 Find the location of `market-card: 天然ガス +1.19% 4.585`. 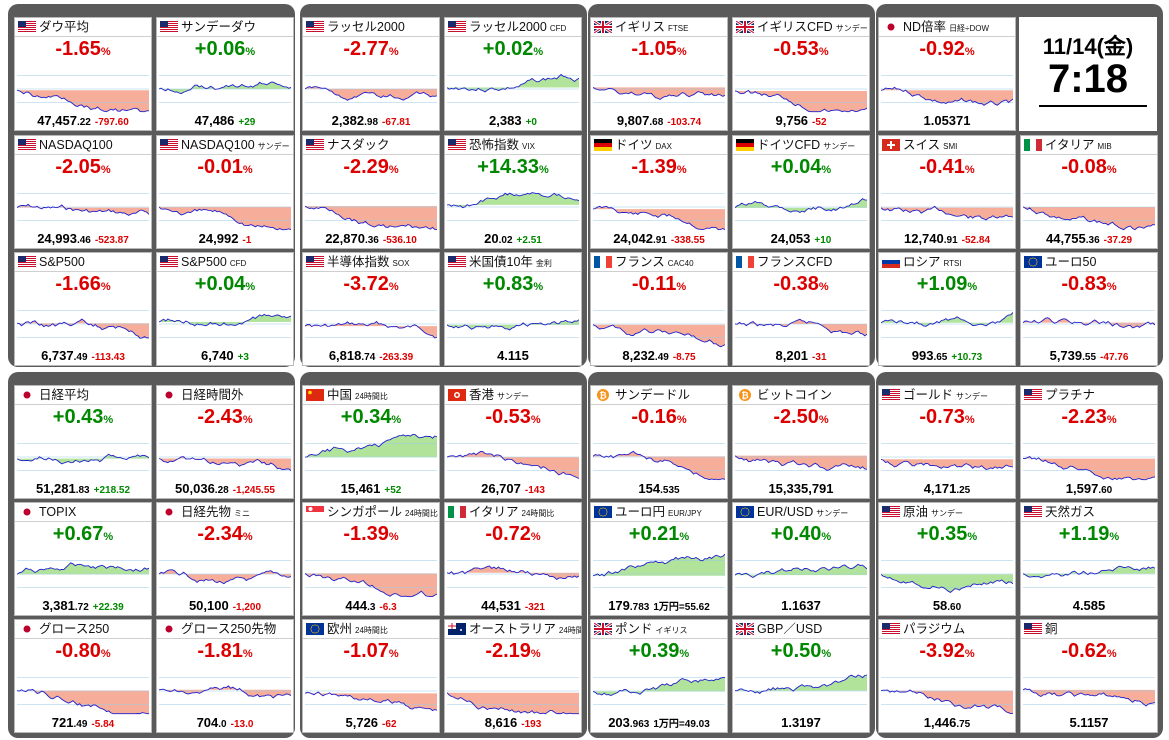

market-card: 天然ガス +1.19% 4.585 is located at coordinates (1089, 559).